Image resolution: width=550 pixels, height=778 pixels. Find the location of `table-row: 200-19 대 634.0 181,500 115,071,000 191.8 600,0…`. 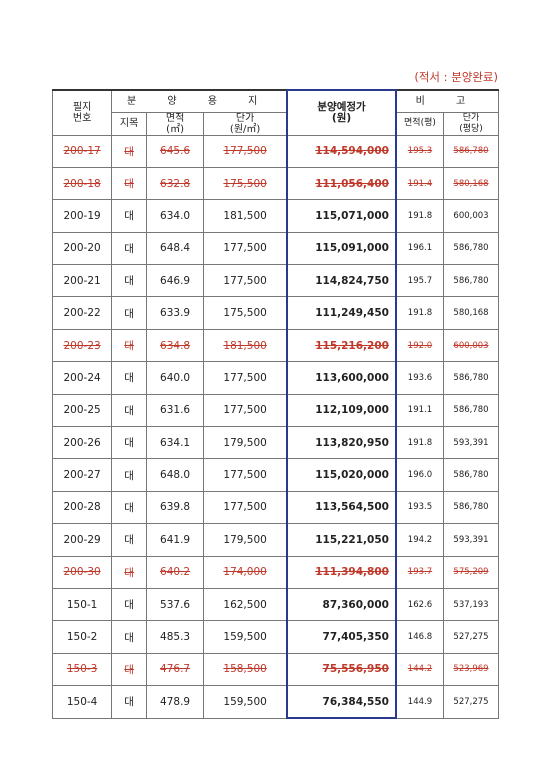

table-row: 200-19 대 634.0 181,500 115,071,000 191.8 600,0… is located at coordinates (275, 216).